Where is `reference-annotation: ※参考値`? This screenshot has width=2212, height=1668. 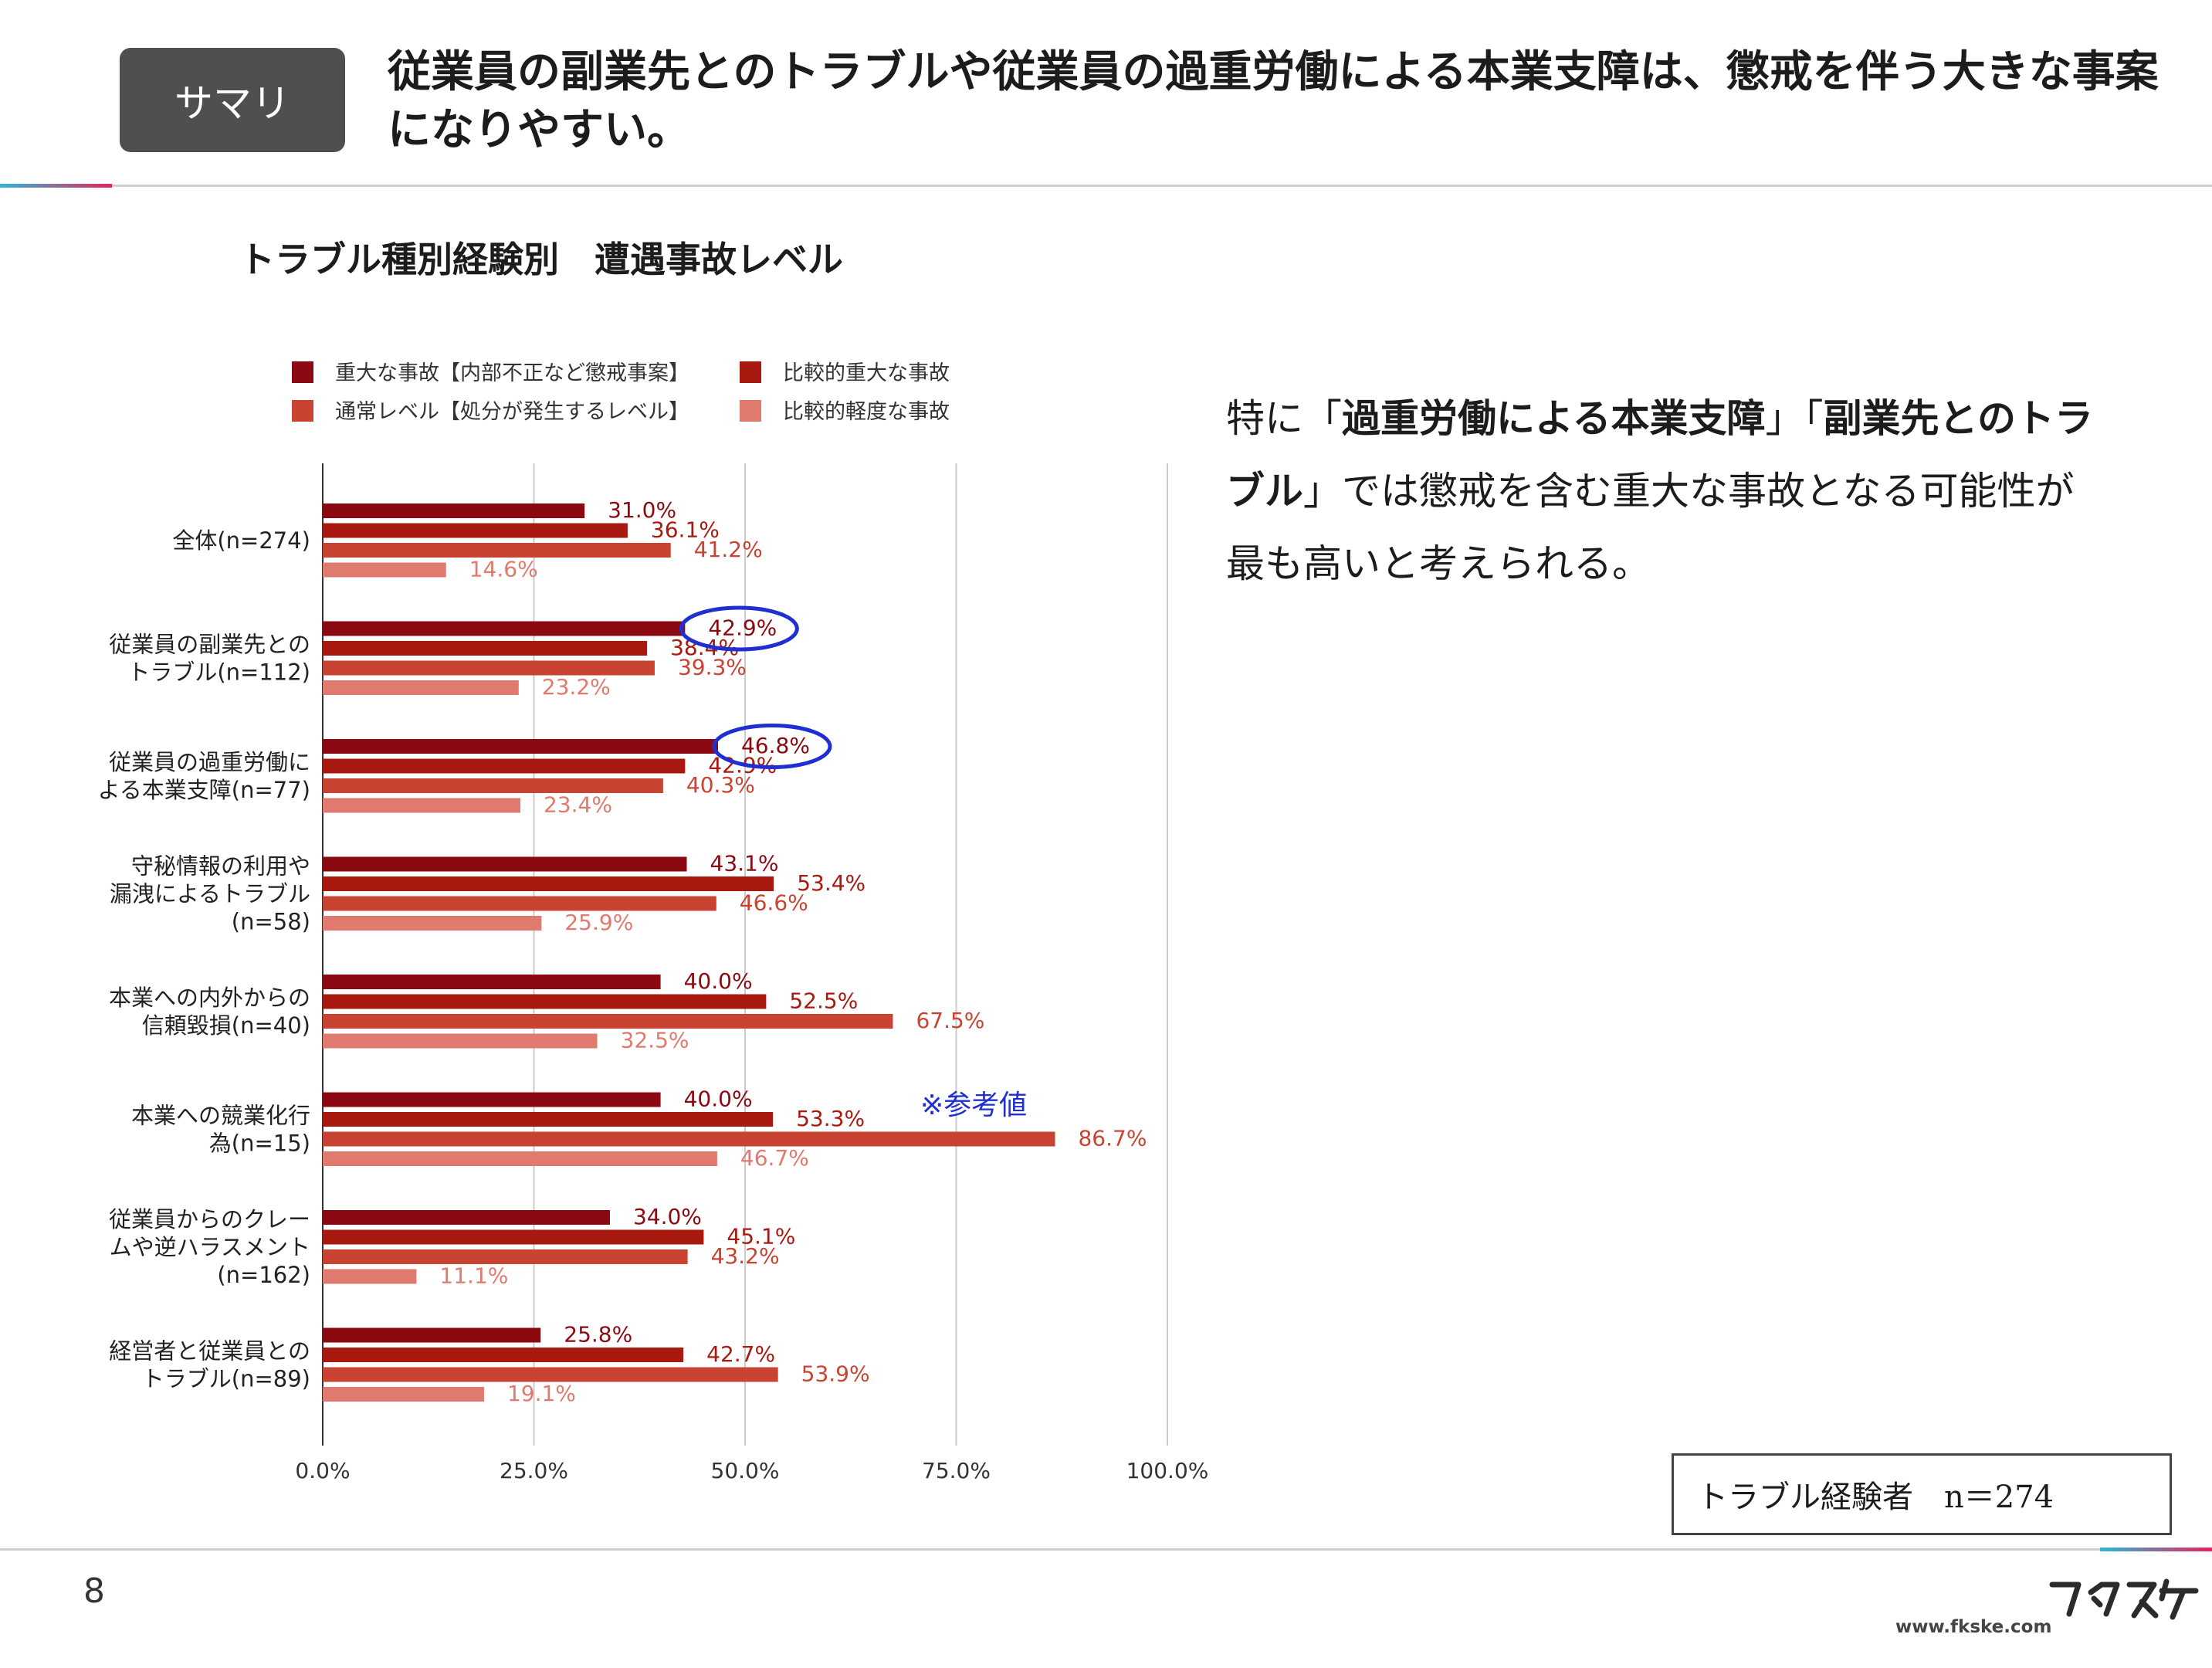
reference-annotation: ※参考値 is located at coordinates (973, 1105).